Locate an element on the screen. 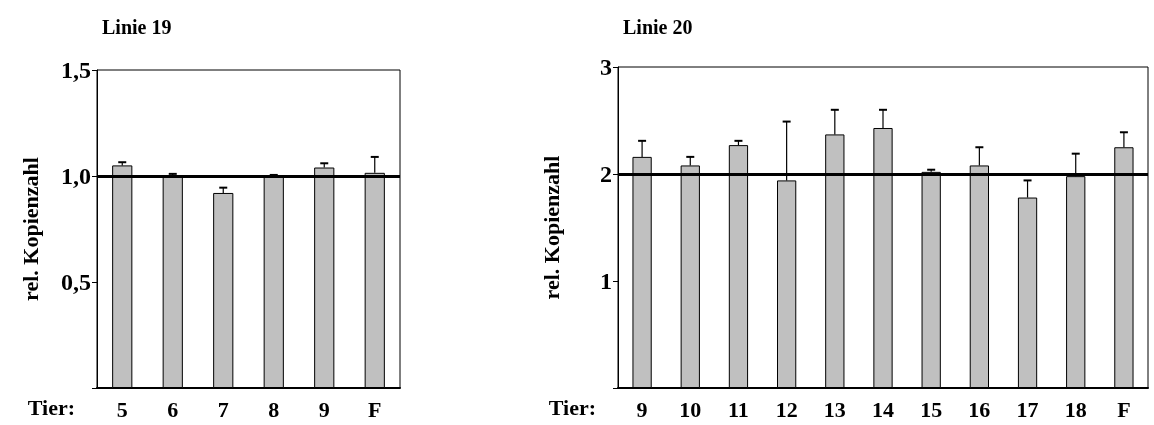  x-tick-label: 15 is located at coordinates (931, 409).